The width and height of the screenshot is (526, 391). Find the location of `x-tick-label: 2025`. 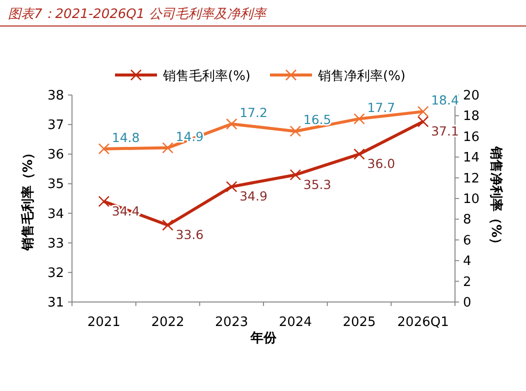

x-tick-label: 2025 is located at coordinates (359, 322).